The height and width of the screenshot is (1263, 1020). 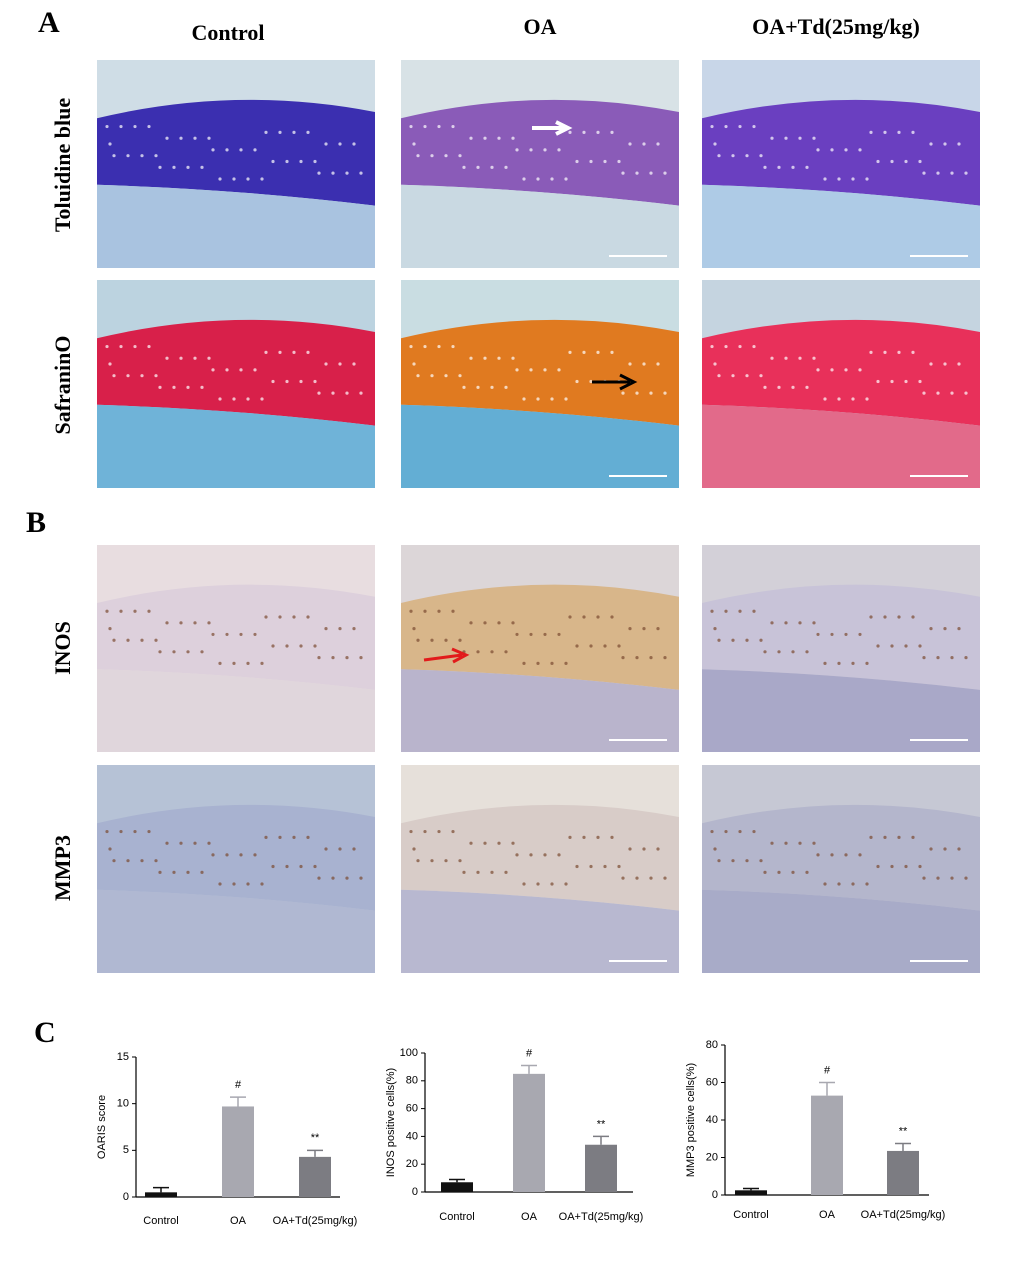 What do you see at coordinates (712, 1082) in the screenshot?
I see `y-tick-label: 60` at bounding box center [712, 1082].